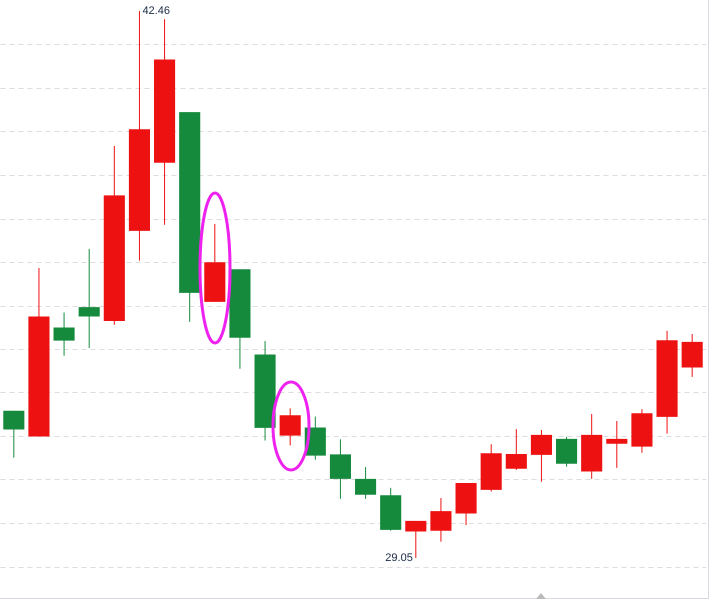  What do you see at coordinates (399, 558) in the screenshot?
I see `annotation: 29.05` at bounding box center [399, 558].